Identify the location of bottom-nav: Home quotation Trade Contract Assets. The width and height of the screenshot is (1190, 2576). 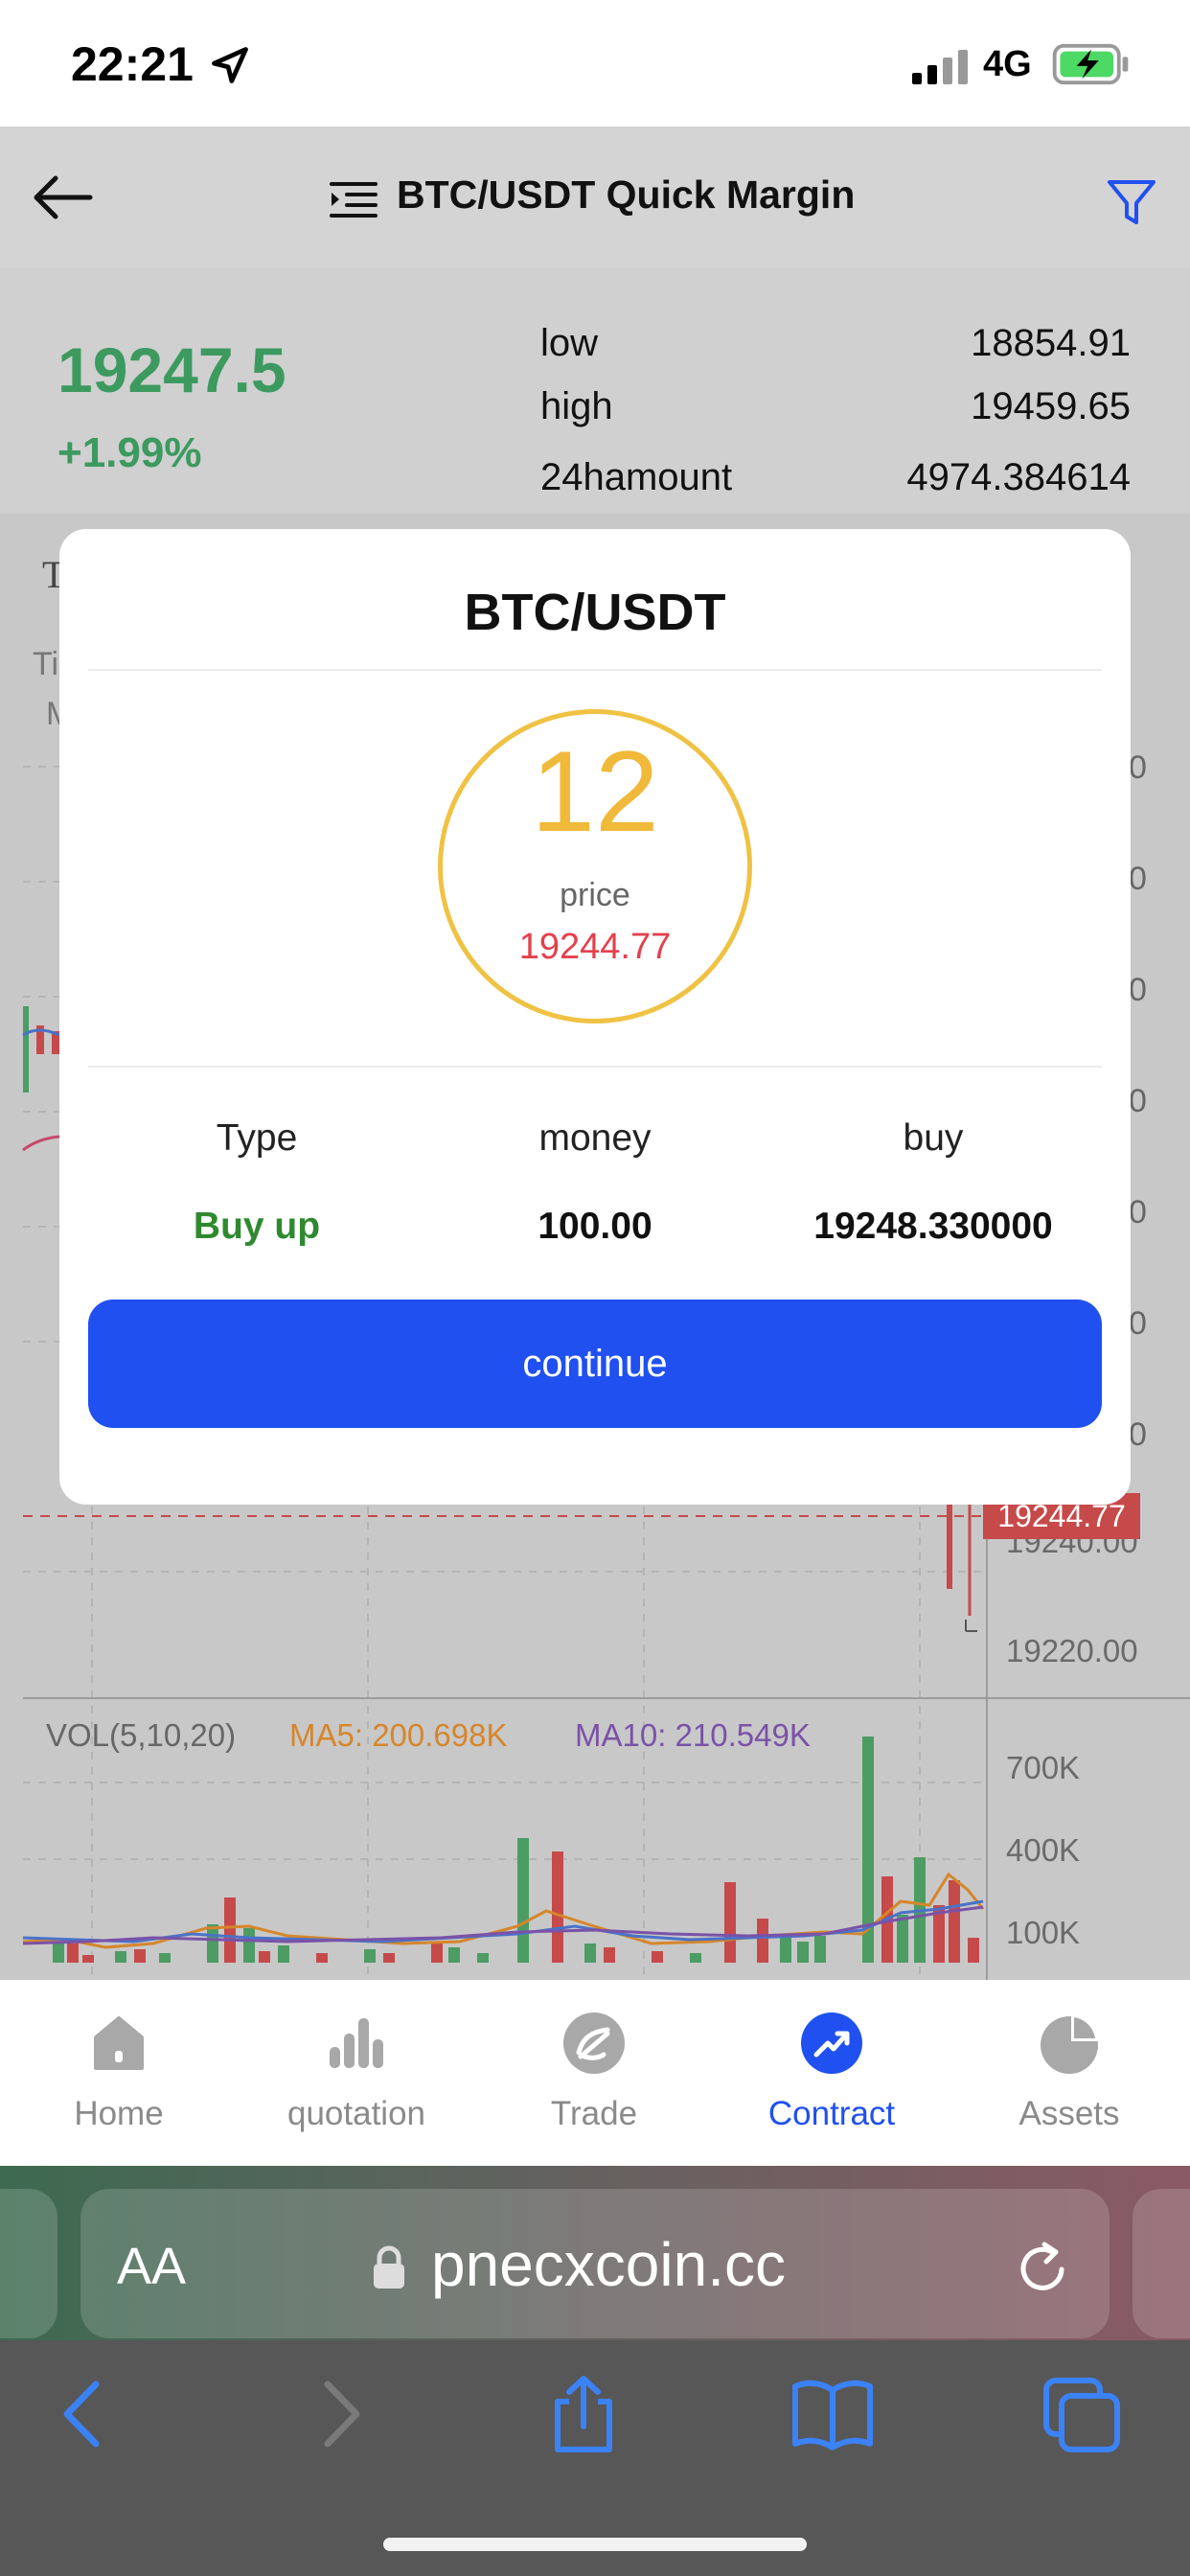
(595, 2073).